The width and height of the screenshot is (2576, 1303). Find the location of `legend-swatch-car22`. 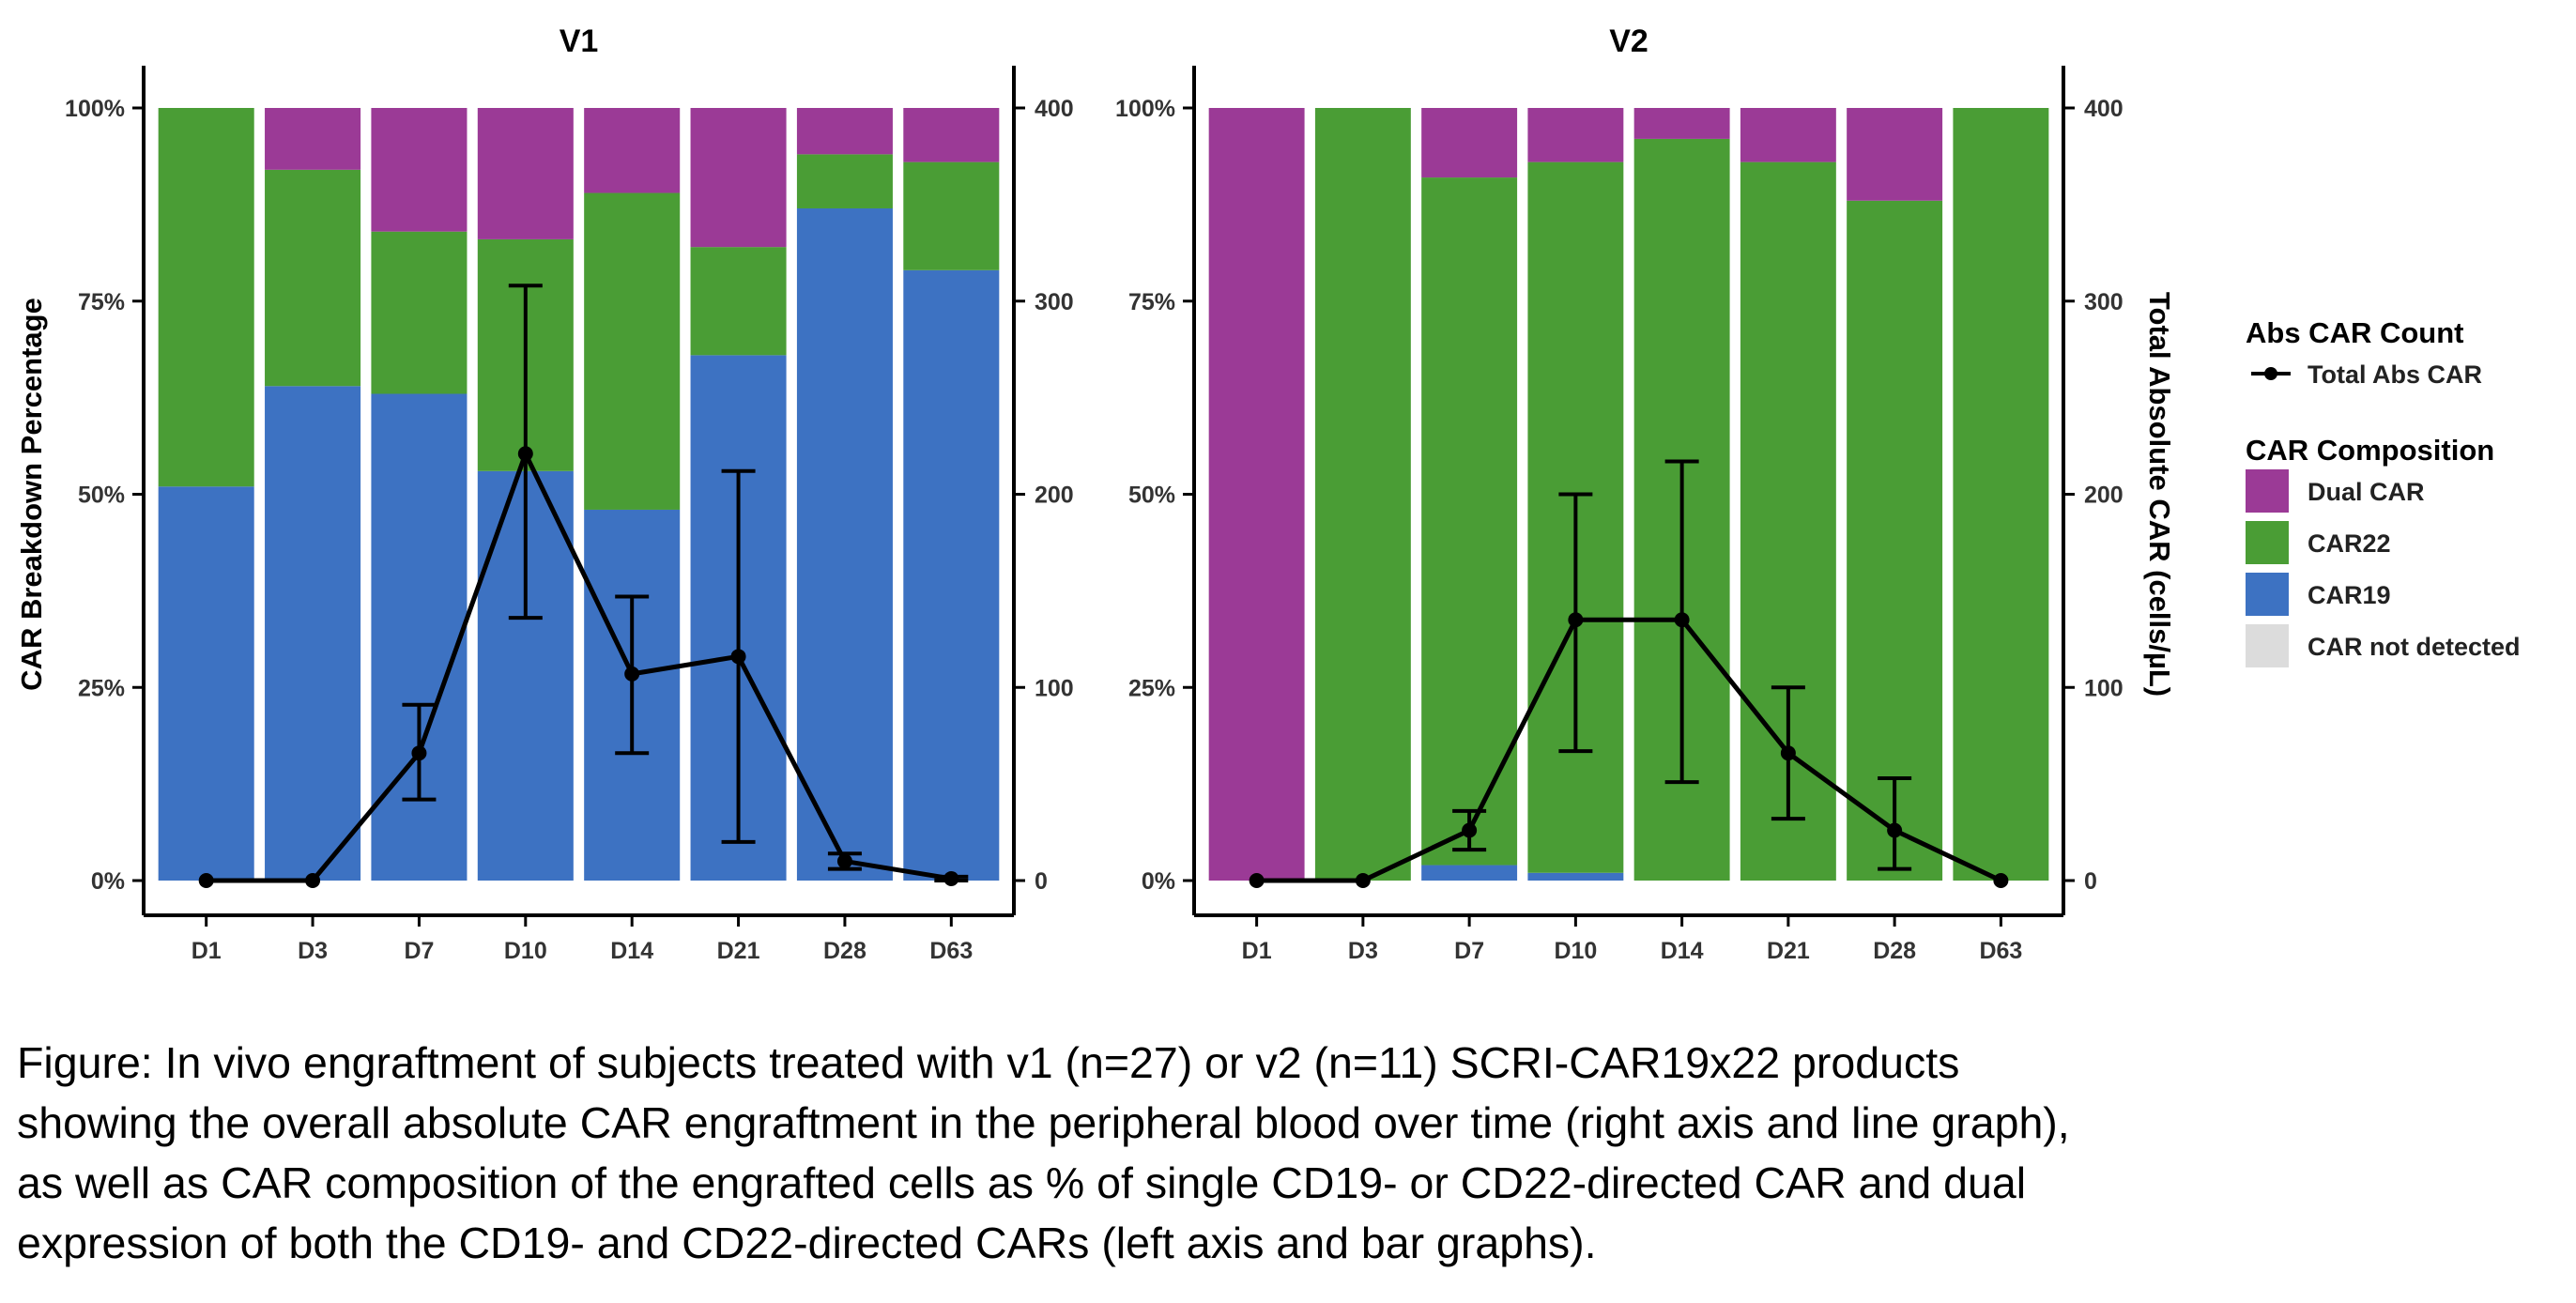

legend-swatch-car22 is located at coordinates (2268, 542).